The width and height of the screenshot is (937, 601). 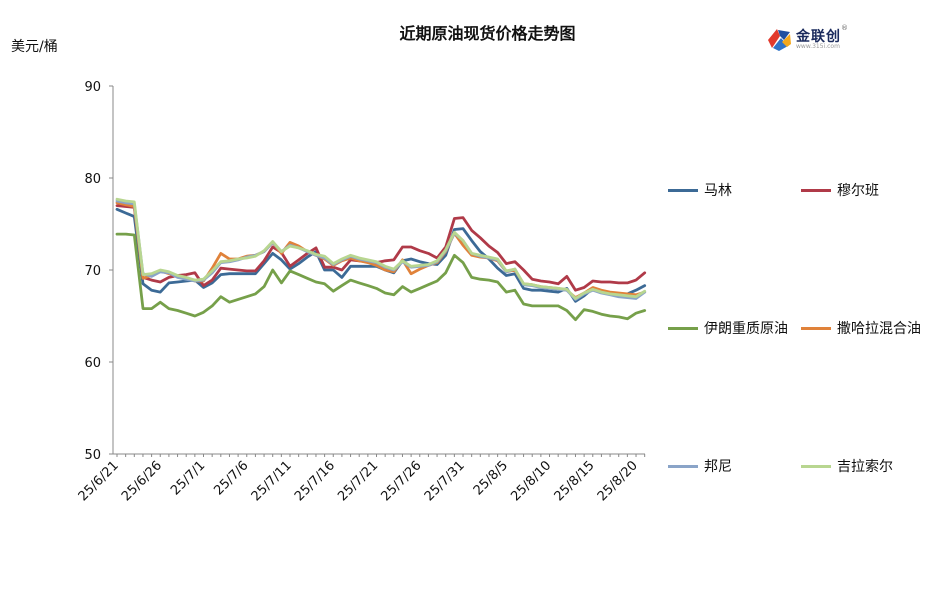 I want to click on x-tick-label: 25/7/16, so click(x=315, y=481).